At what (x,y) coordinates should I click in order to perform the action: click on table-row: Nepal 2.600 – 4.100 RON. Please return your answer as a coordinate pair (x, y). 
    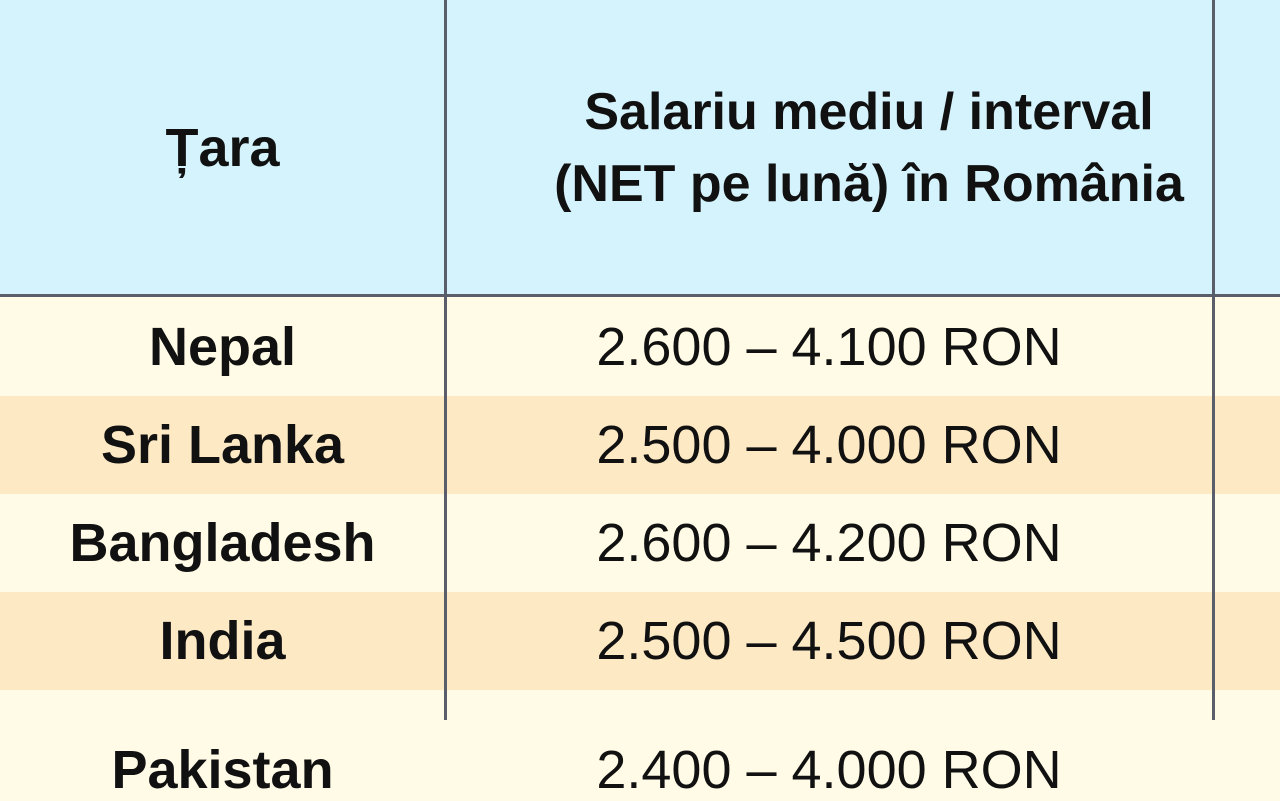
    Looking at the image, I should click on (640, 346).